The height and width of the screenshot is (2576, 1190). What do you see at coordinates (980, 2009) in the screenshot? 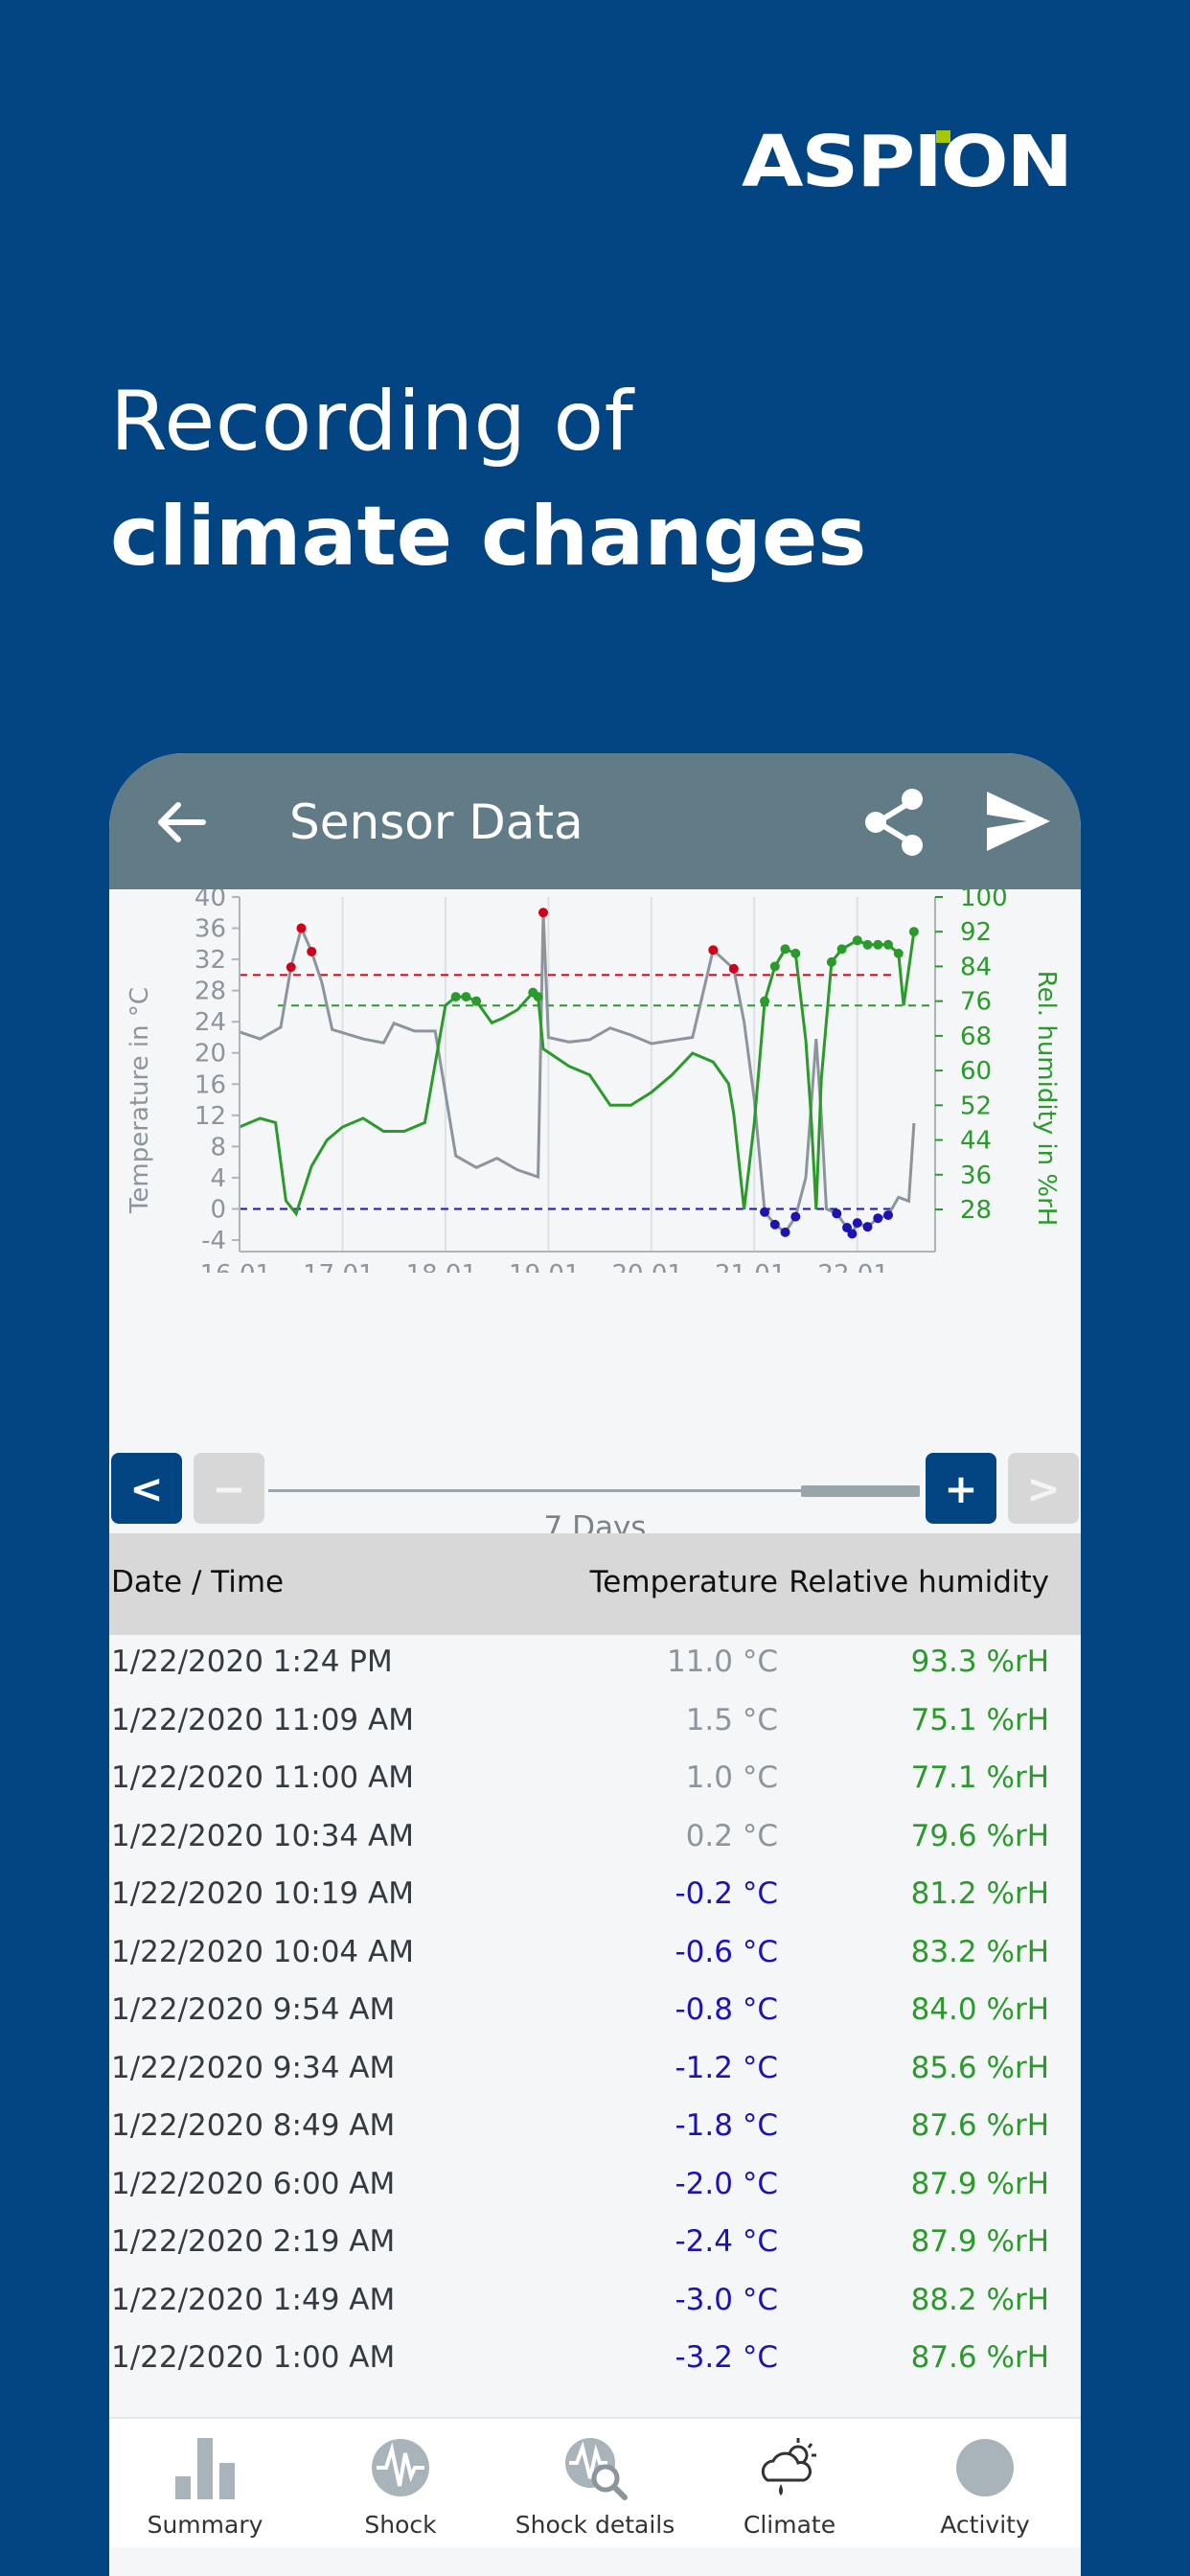
I see `row-humidity: 84.0 %rH` at bounding box center [980, 2009].